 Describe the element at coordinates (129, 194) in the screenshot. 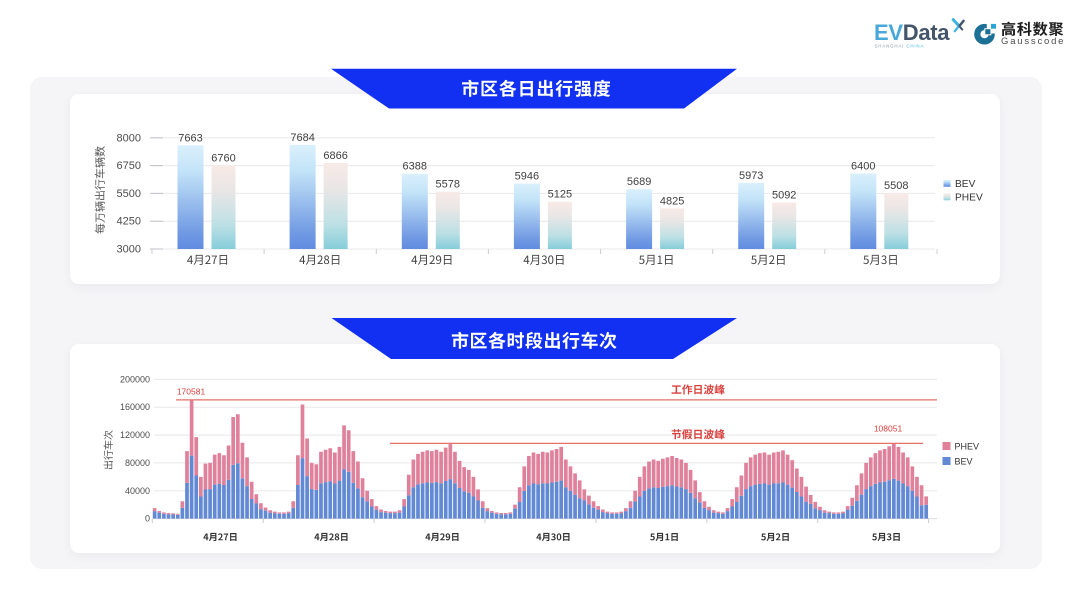

I see `svg-text: 5500` at that location.